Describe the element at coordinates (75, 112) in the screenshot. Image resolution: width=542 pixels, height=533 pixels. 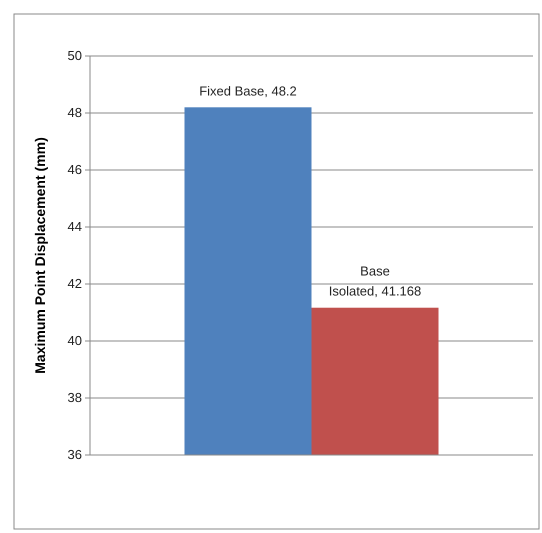
I see `y-tick-label: 48` at that location.